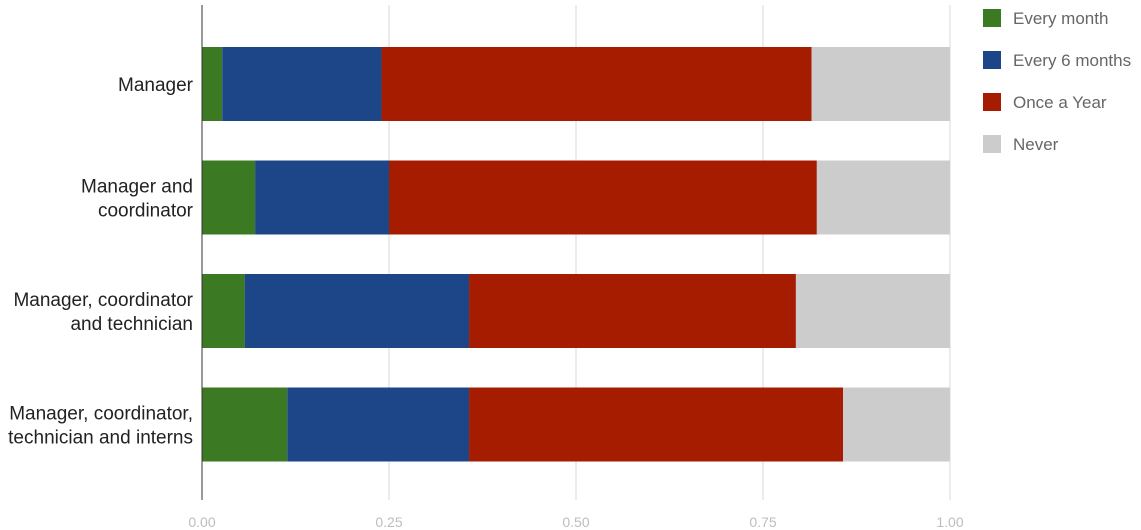  I want to click on category-label: Manager and coordinator, so click(137, 199).